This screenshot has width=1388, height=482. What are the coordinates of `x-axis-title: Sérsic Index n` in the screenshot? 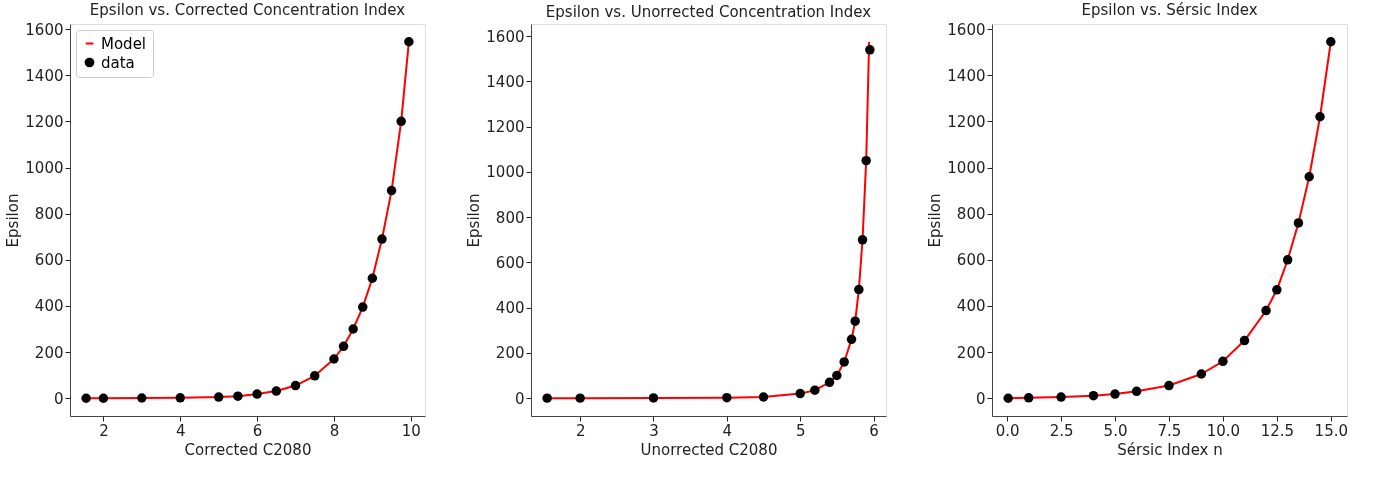 It's located at (1170, 449).